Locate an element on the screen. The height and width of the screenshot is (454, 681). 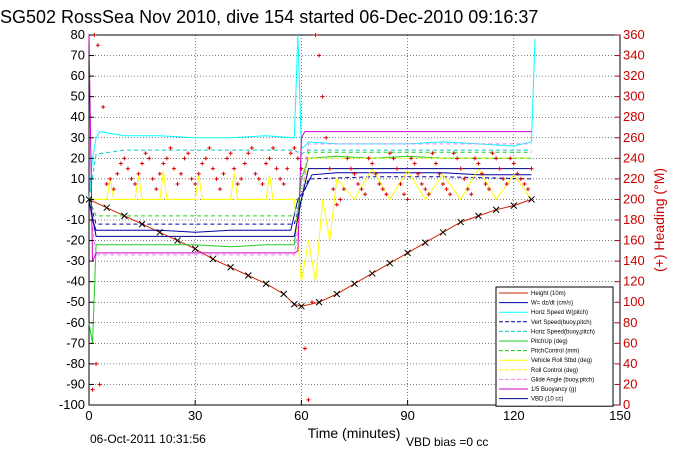
y-tick-label: -50 is located at coordinates (75, 301).